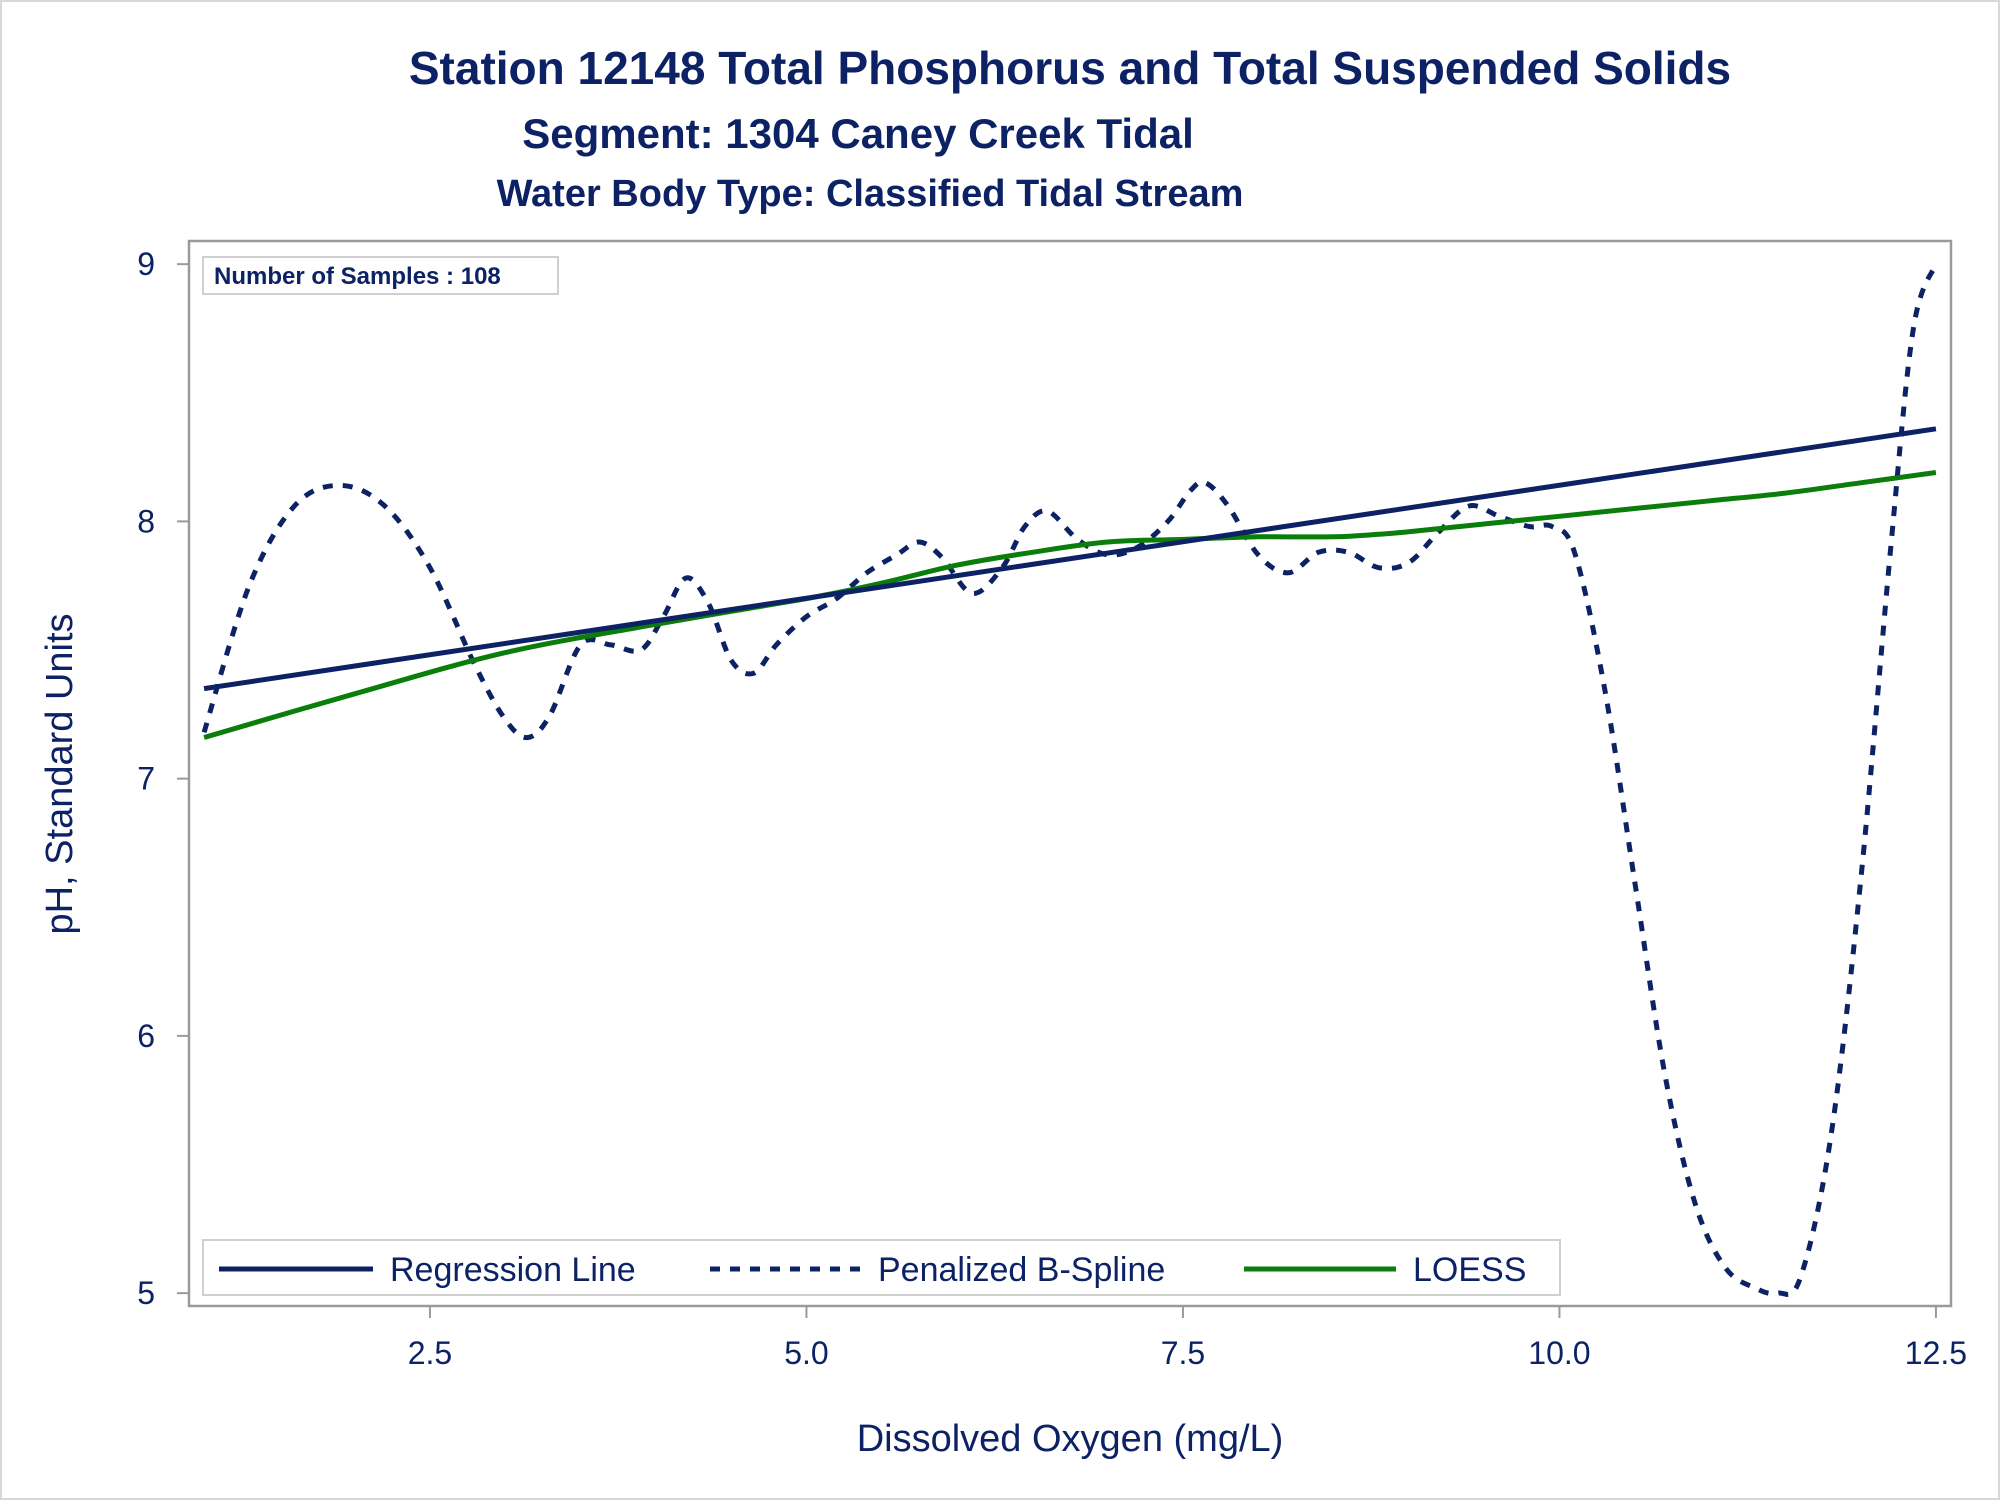  What do you see at coordinates (60, 773) in the screenshot?
I see `y-axis-label: pH, Standard Units` at bounding box center [60, 773].